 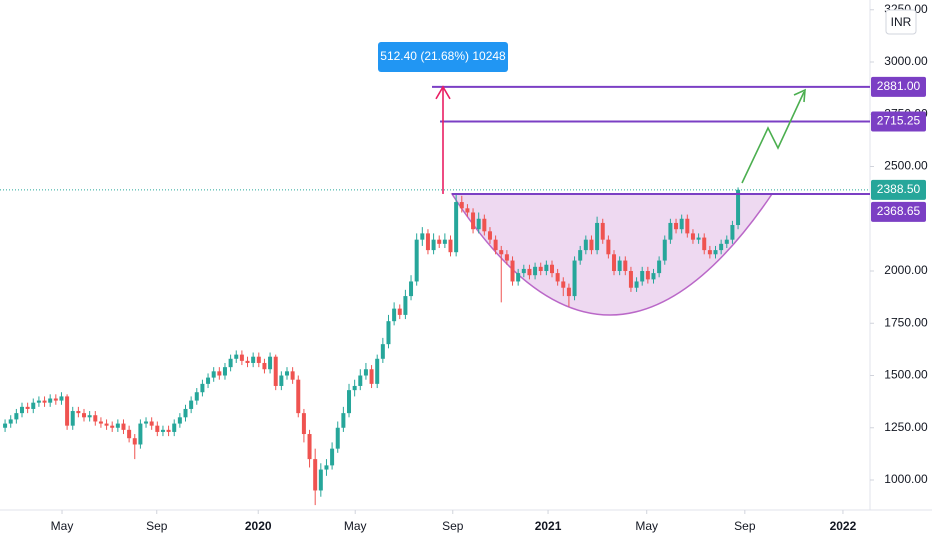 What do you see at coordinates (899, 121) in the screenshot?
I see `level-label: 2715.25` at bounding box center [899, 121].